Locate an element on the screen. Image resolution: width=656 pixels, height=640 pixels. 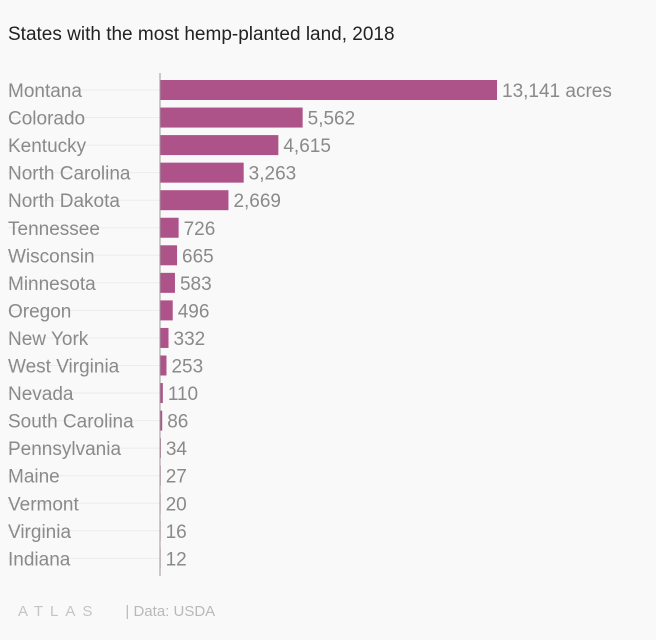
category-label: Colorado is located at coordinates (46, 119).